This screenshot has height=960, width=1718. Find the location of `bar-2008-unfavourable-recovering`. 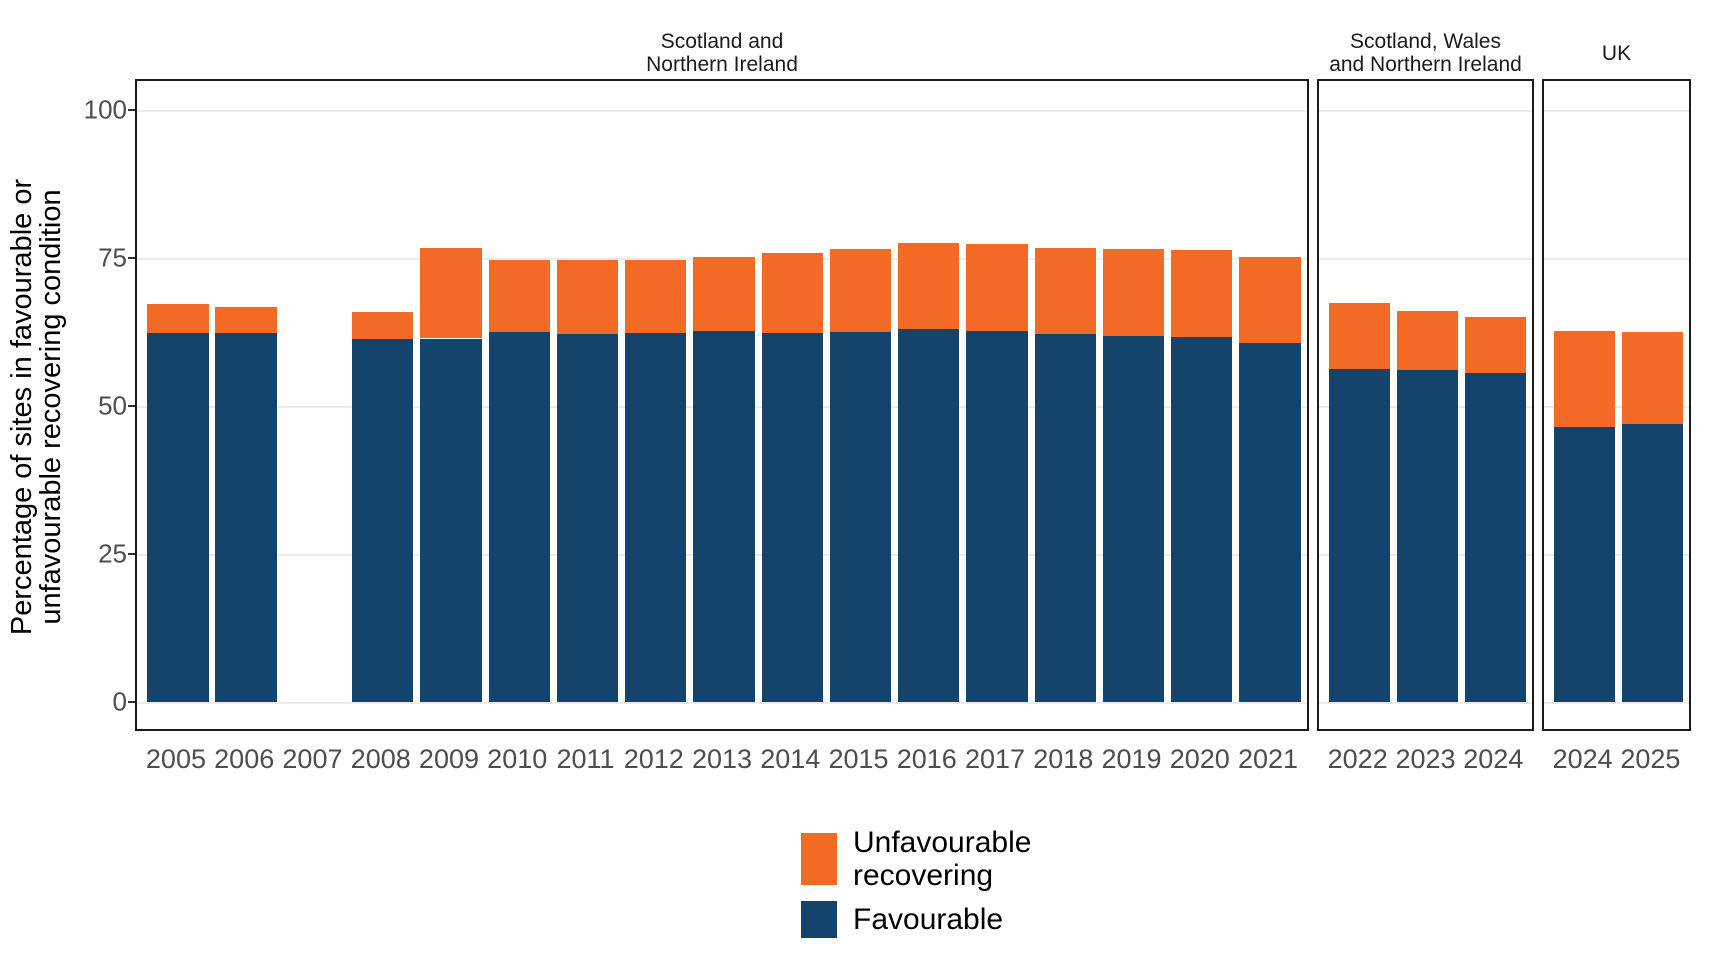

bar-2008-unfavourable-recovering is located at coordinates (383, 325).